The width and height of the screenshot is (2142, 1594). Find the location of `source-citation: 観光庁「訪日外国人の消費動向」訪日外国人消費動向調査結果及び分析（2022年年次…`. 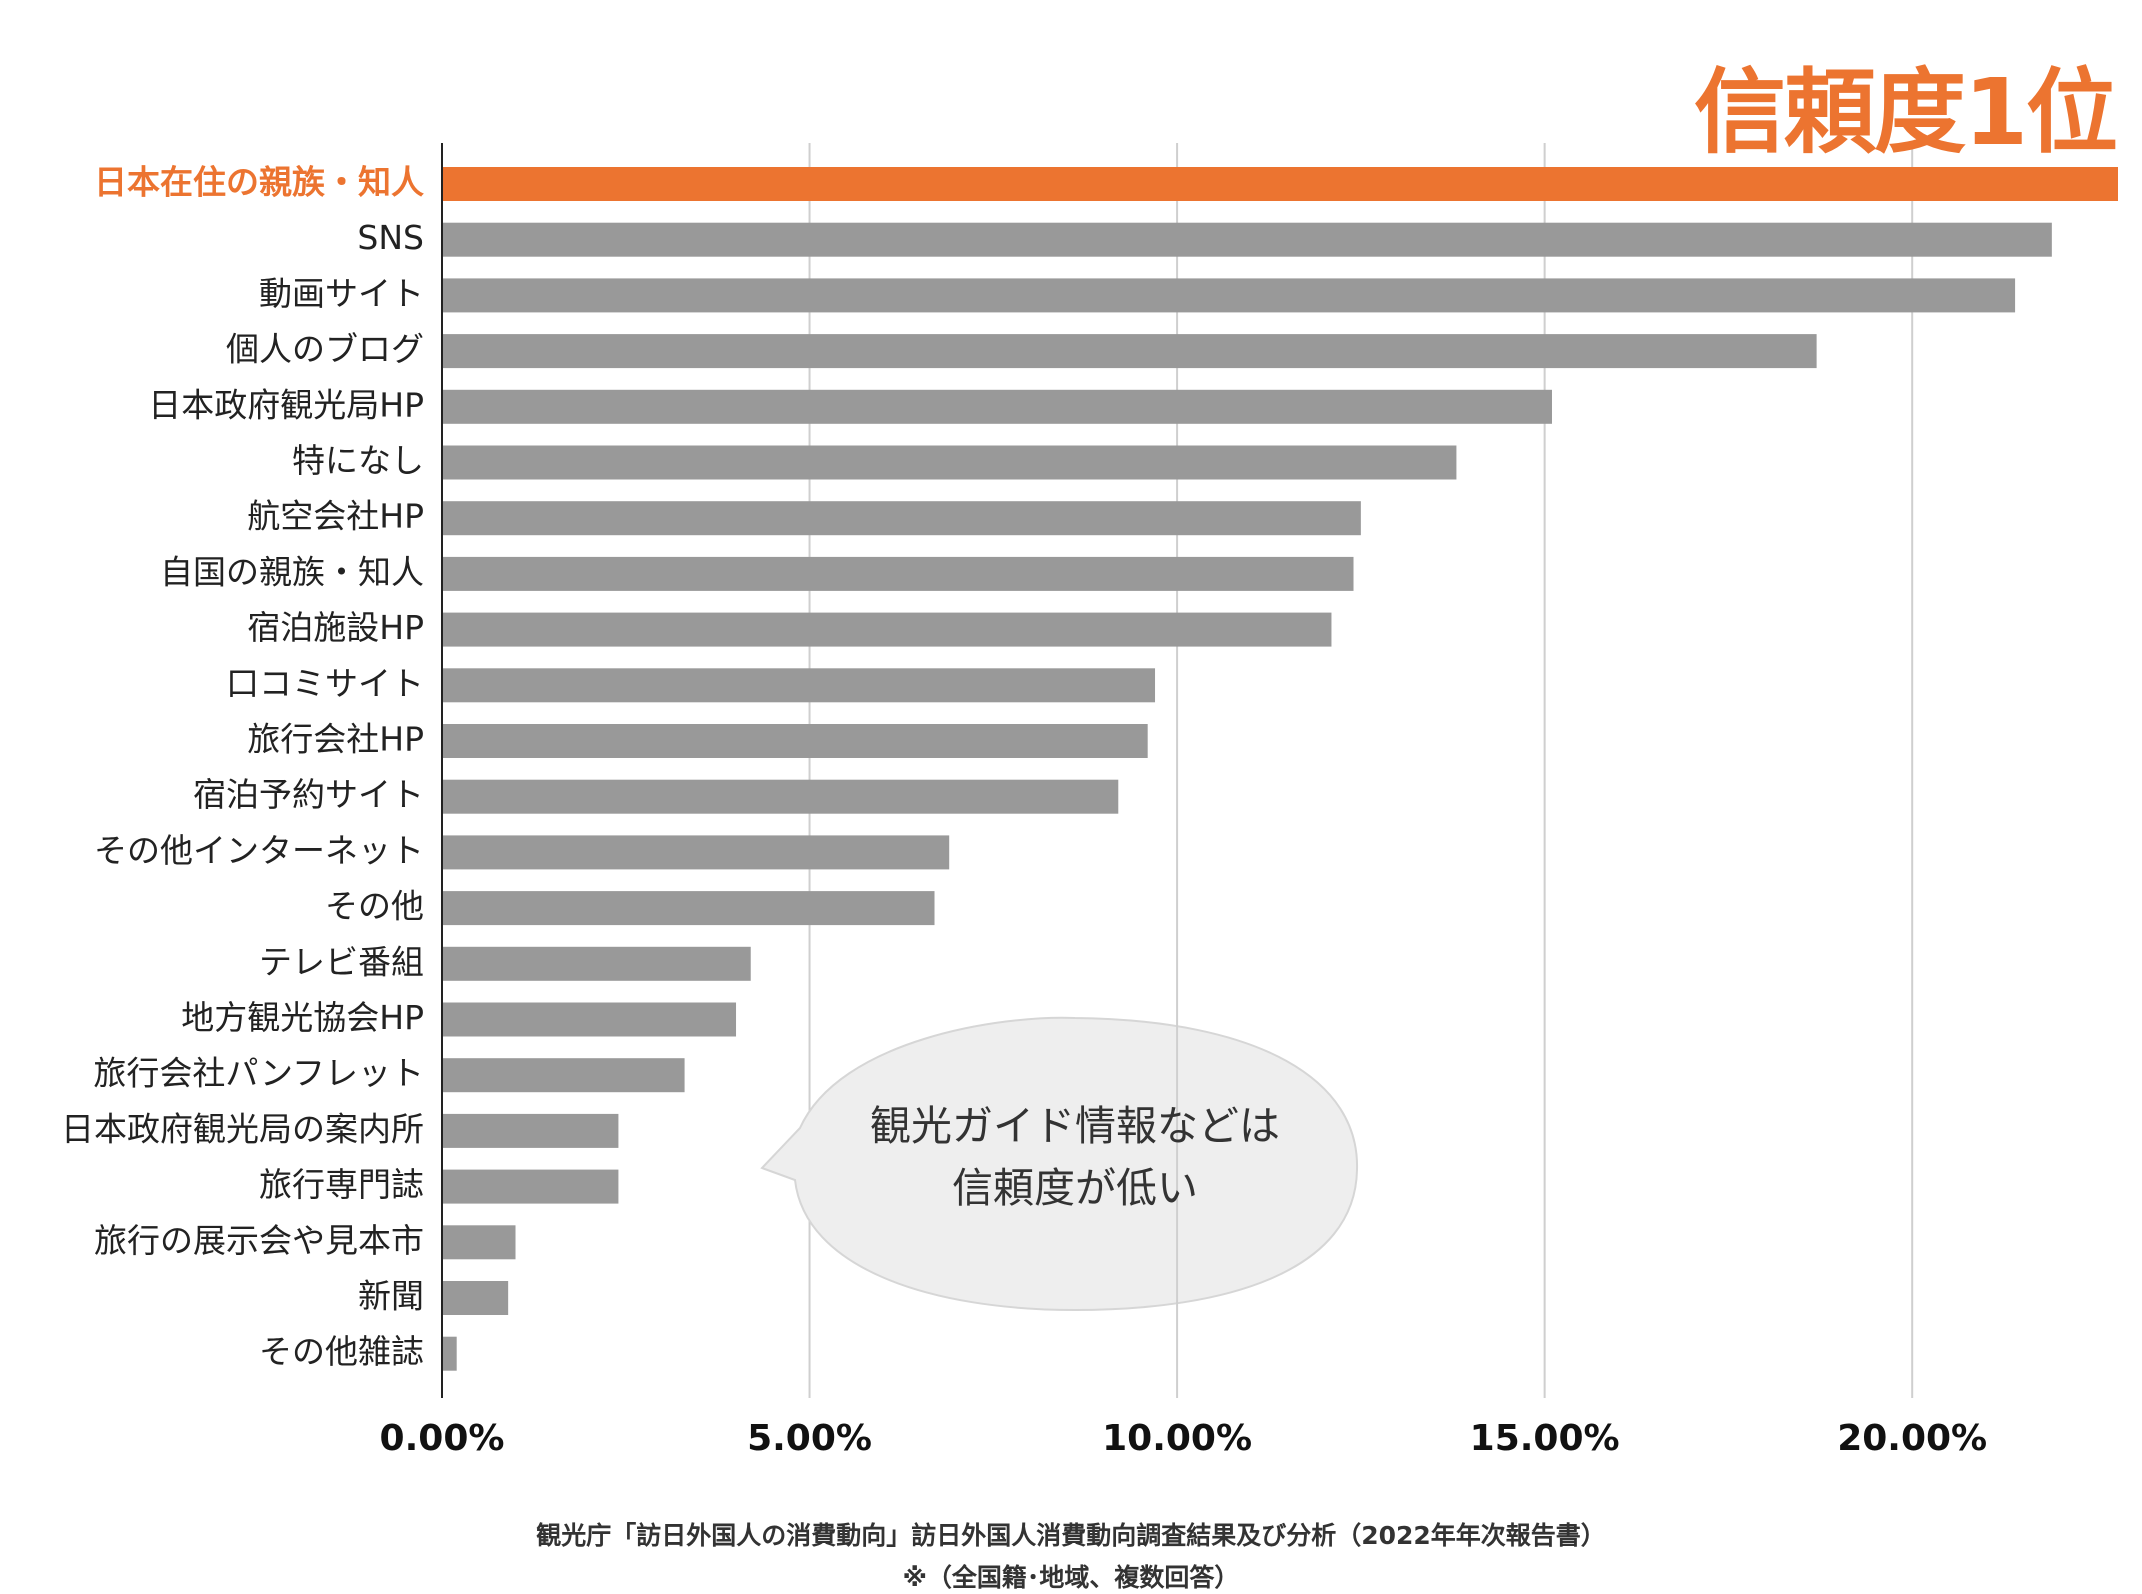

source-citation: 観光庁「訪日外国人の消費動向」訪日外国人消費動向調査結果及び分析（2022年年次… is located at coordinates (1071, 1535).